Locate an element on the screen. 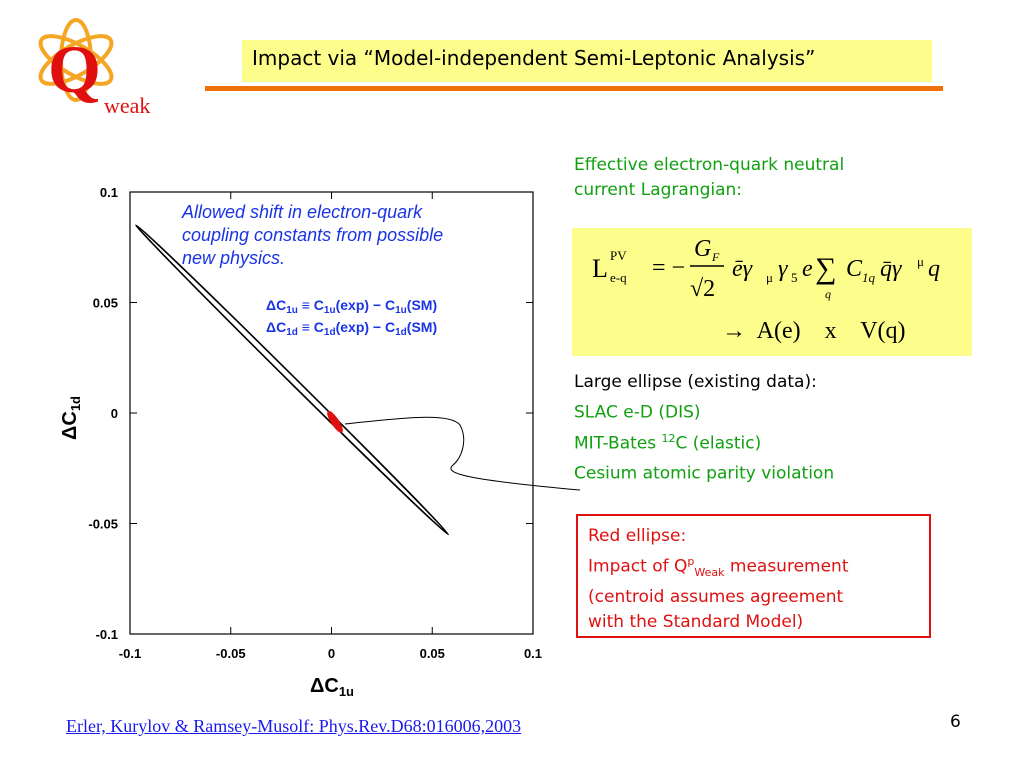 The height and width of the screenshot is (768, 1024). formula-second-line: → A(e) x V(q) is located at coordinates (814, 331).